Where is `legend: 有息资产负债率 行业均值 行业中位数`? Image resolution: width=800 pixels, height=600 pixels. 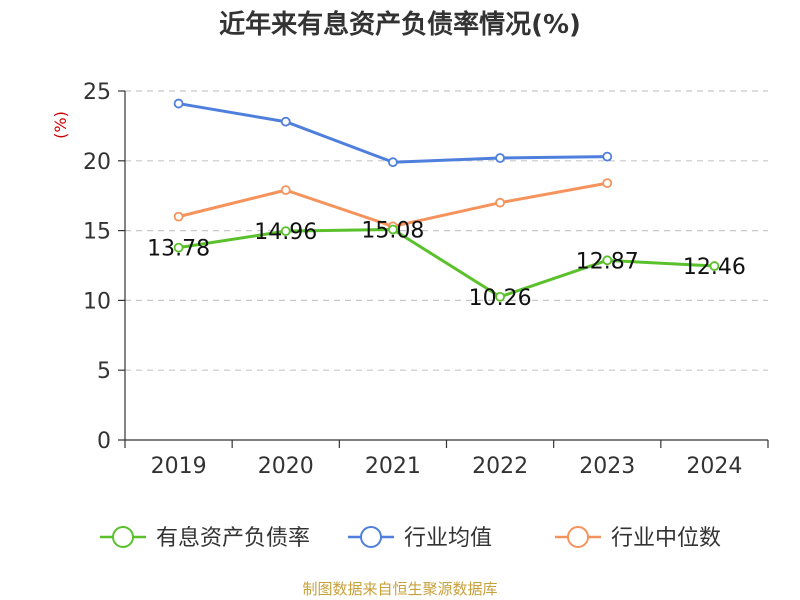
legend: 有息资产负债率 行业均值 行业中位数 is located at coordinates (410, 538).